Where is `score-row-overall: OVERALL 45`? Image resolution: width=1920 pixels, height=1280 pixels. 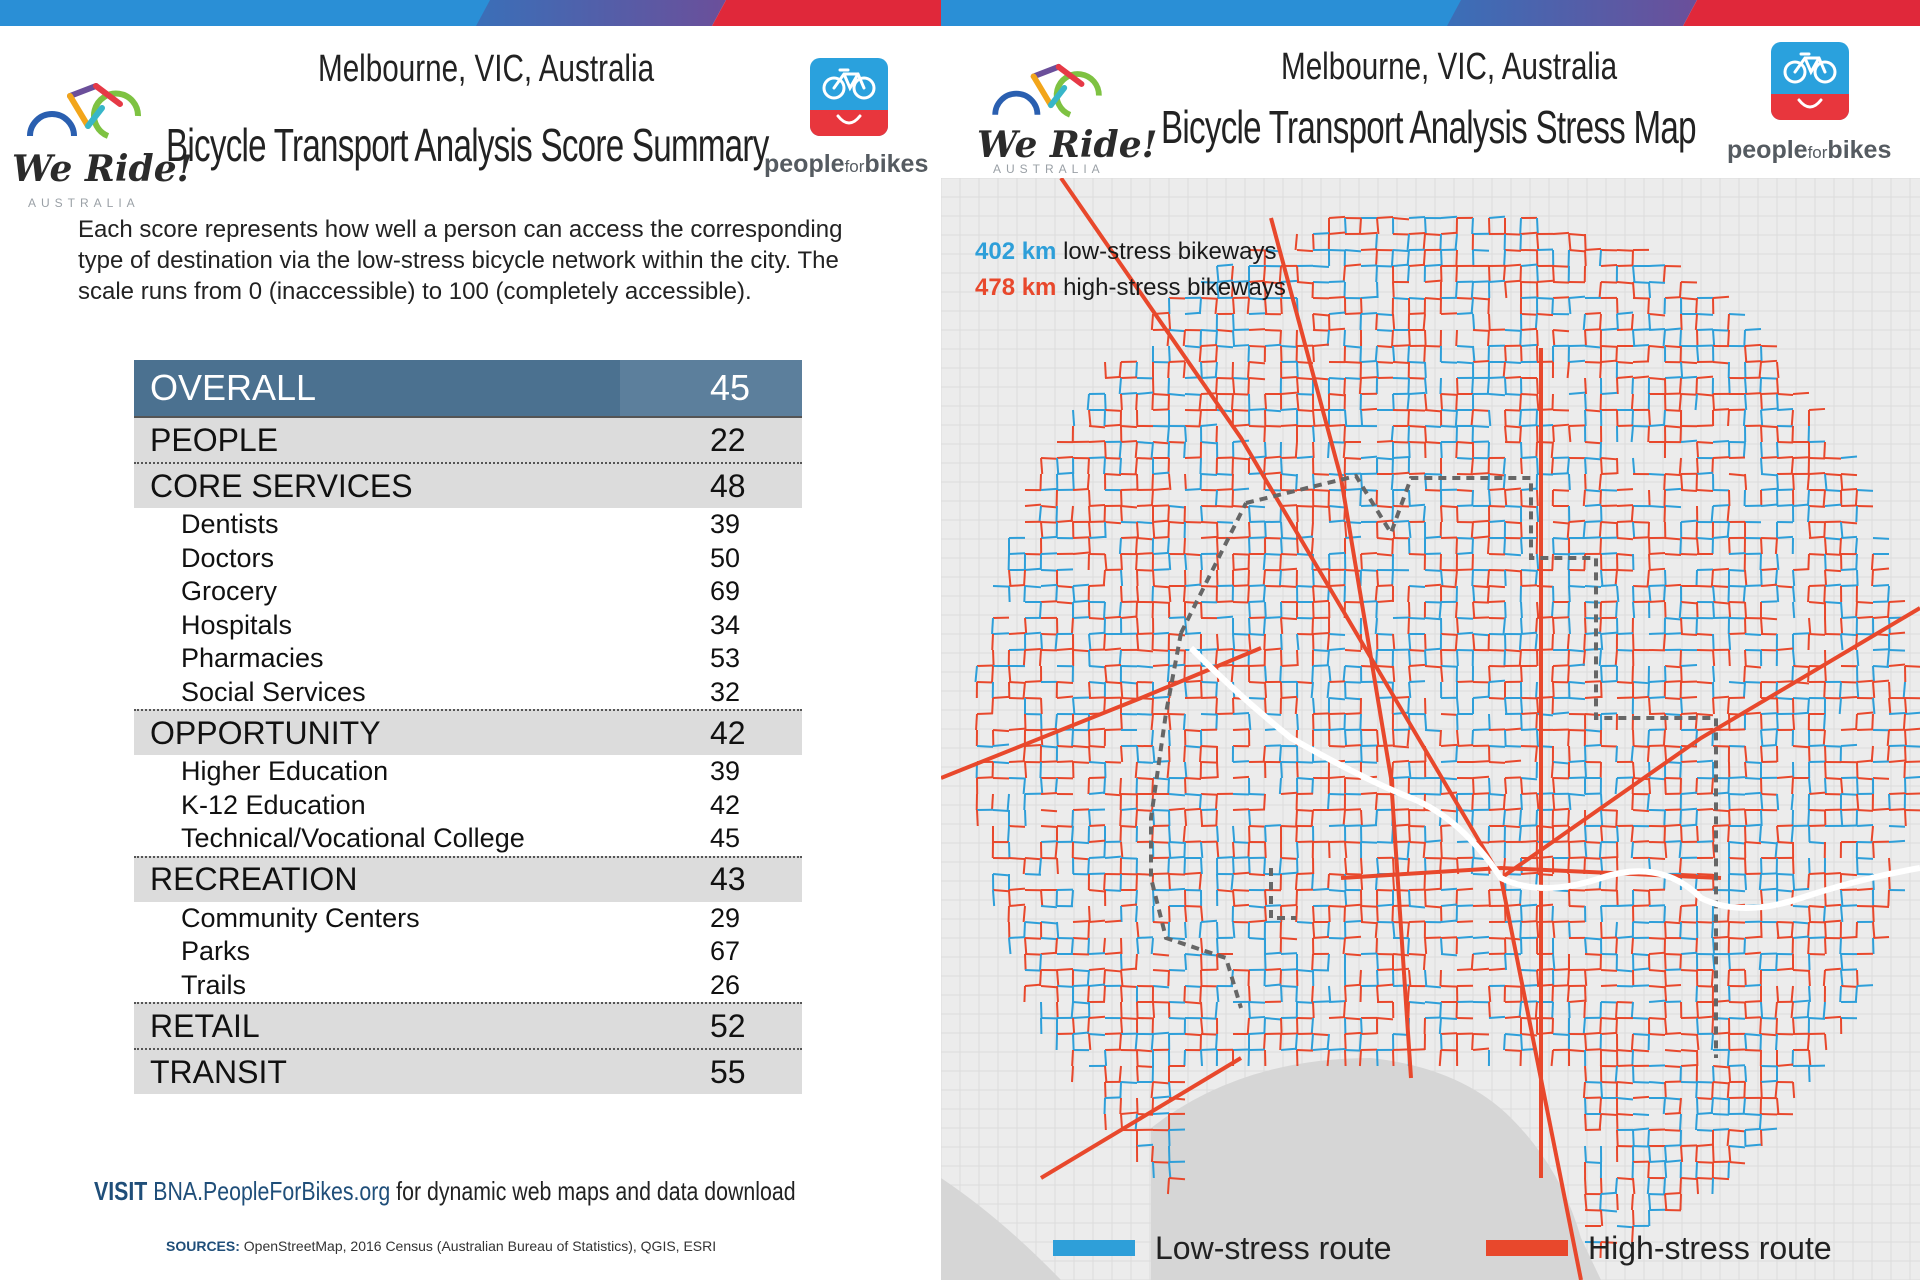
score-row-overall: OVERALL 45 is located at coordinates (468, 388).